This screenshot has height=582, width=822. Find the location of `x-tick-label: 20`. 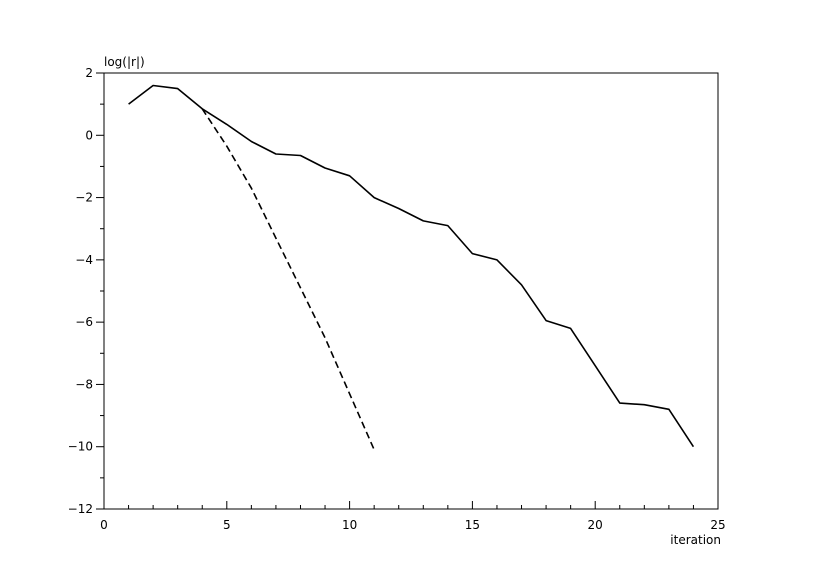

x-tick-label: 20 is located at coordinates (595, 525).